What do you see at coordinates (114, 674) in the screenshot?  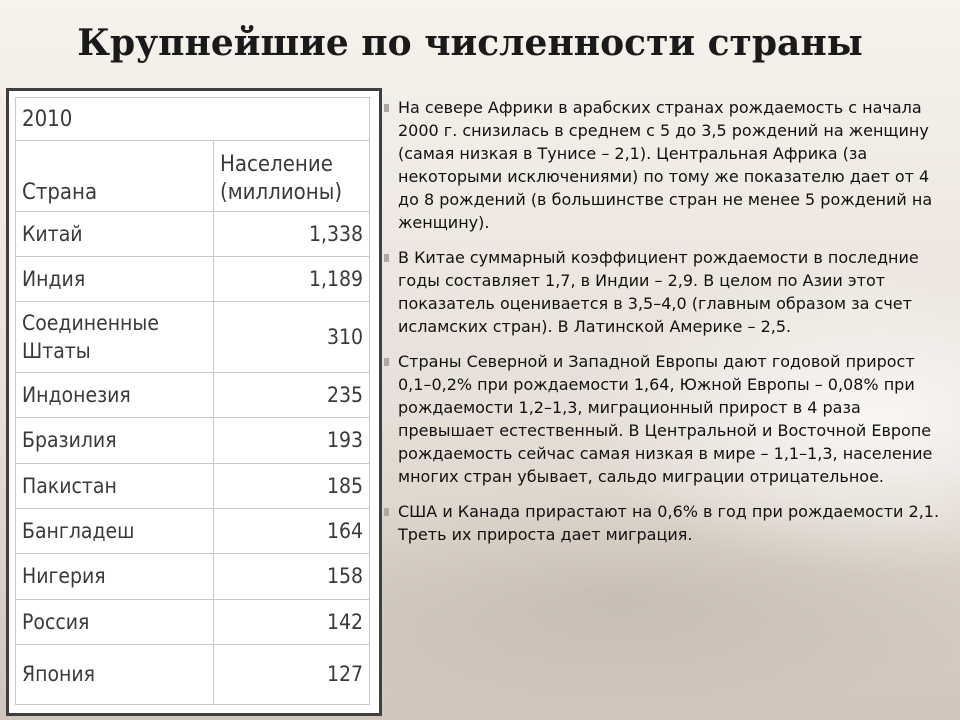 I see `country-cell: Япония` at bounding box center [114, 674].